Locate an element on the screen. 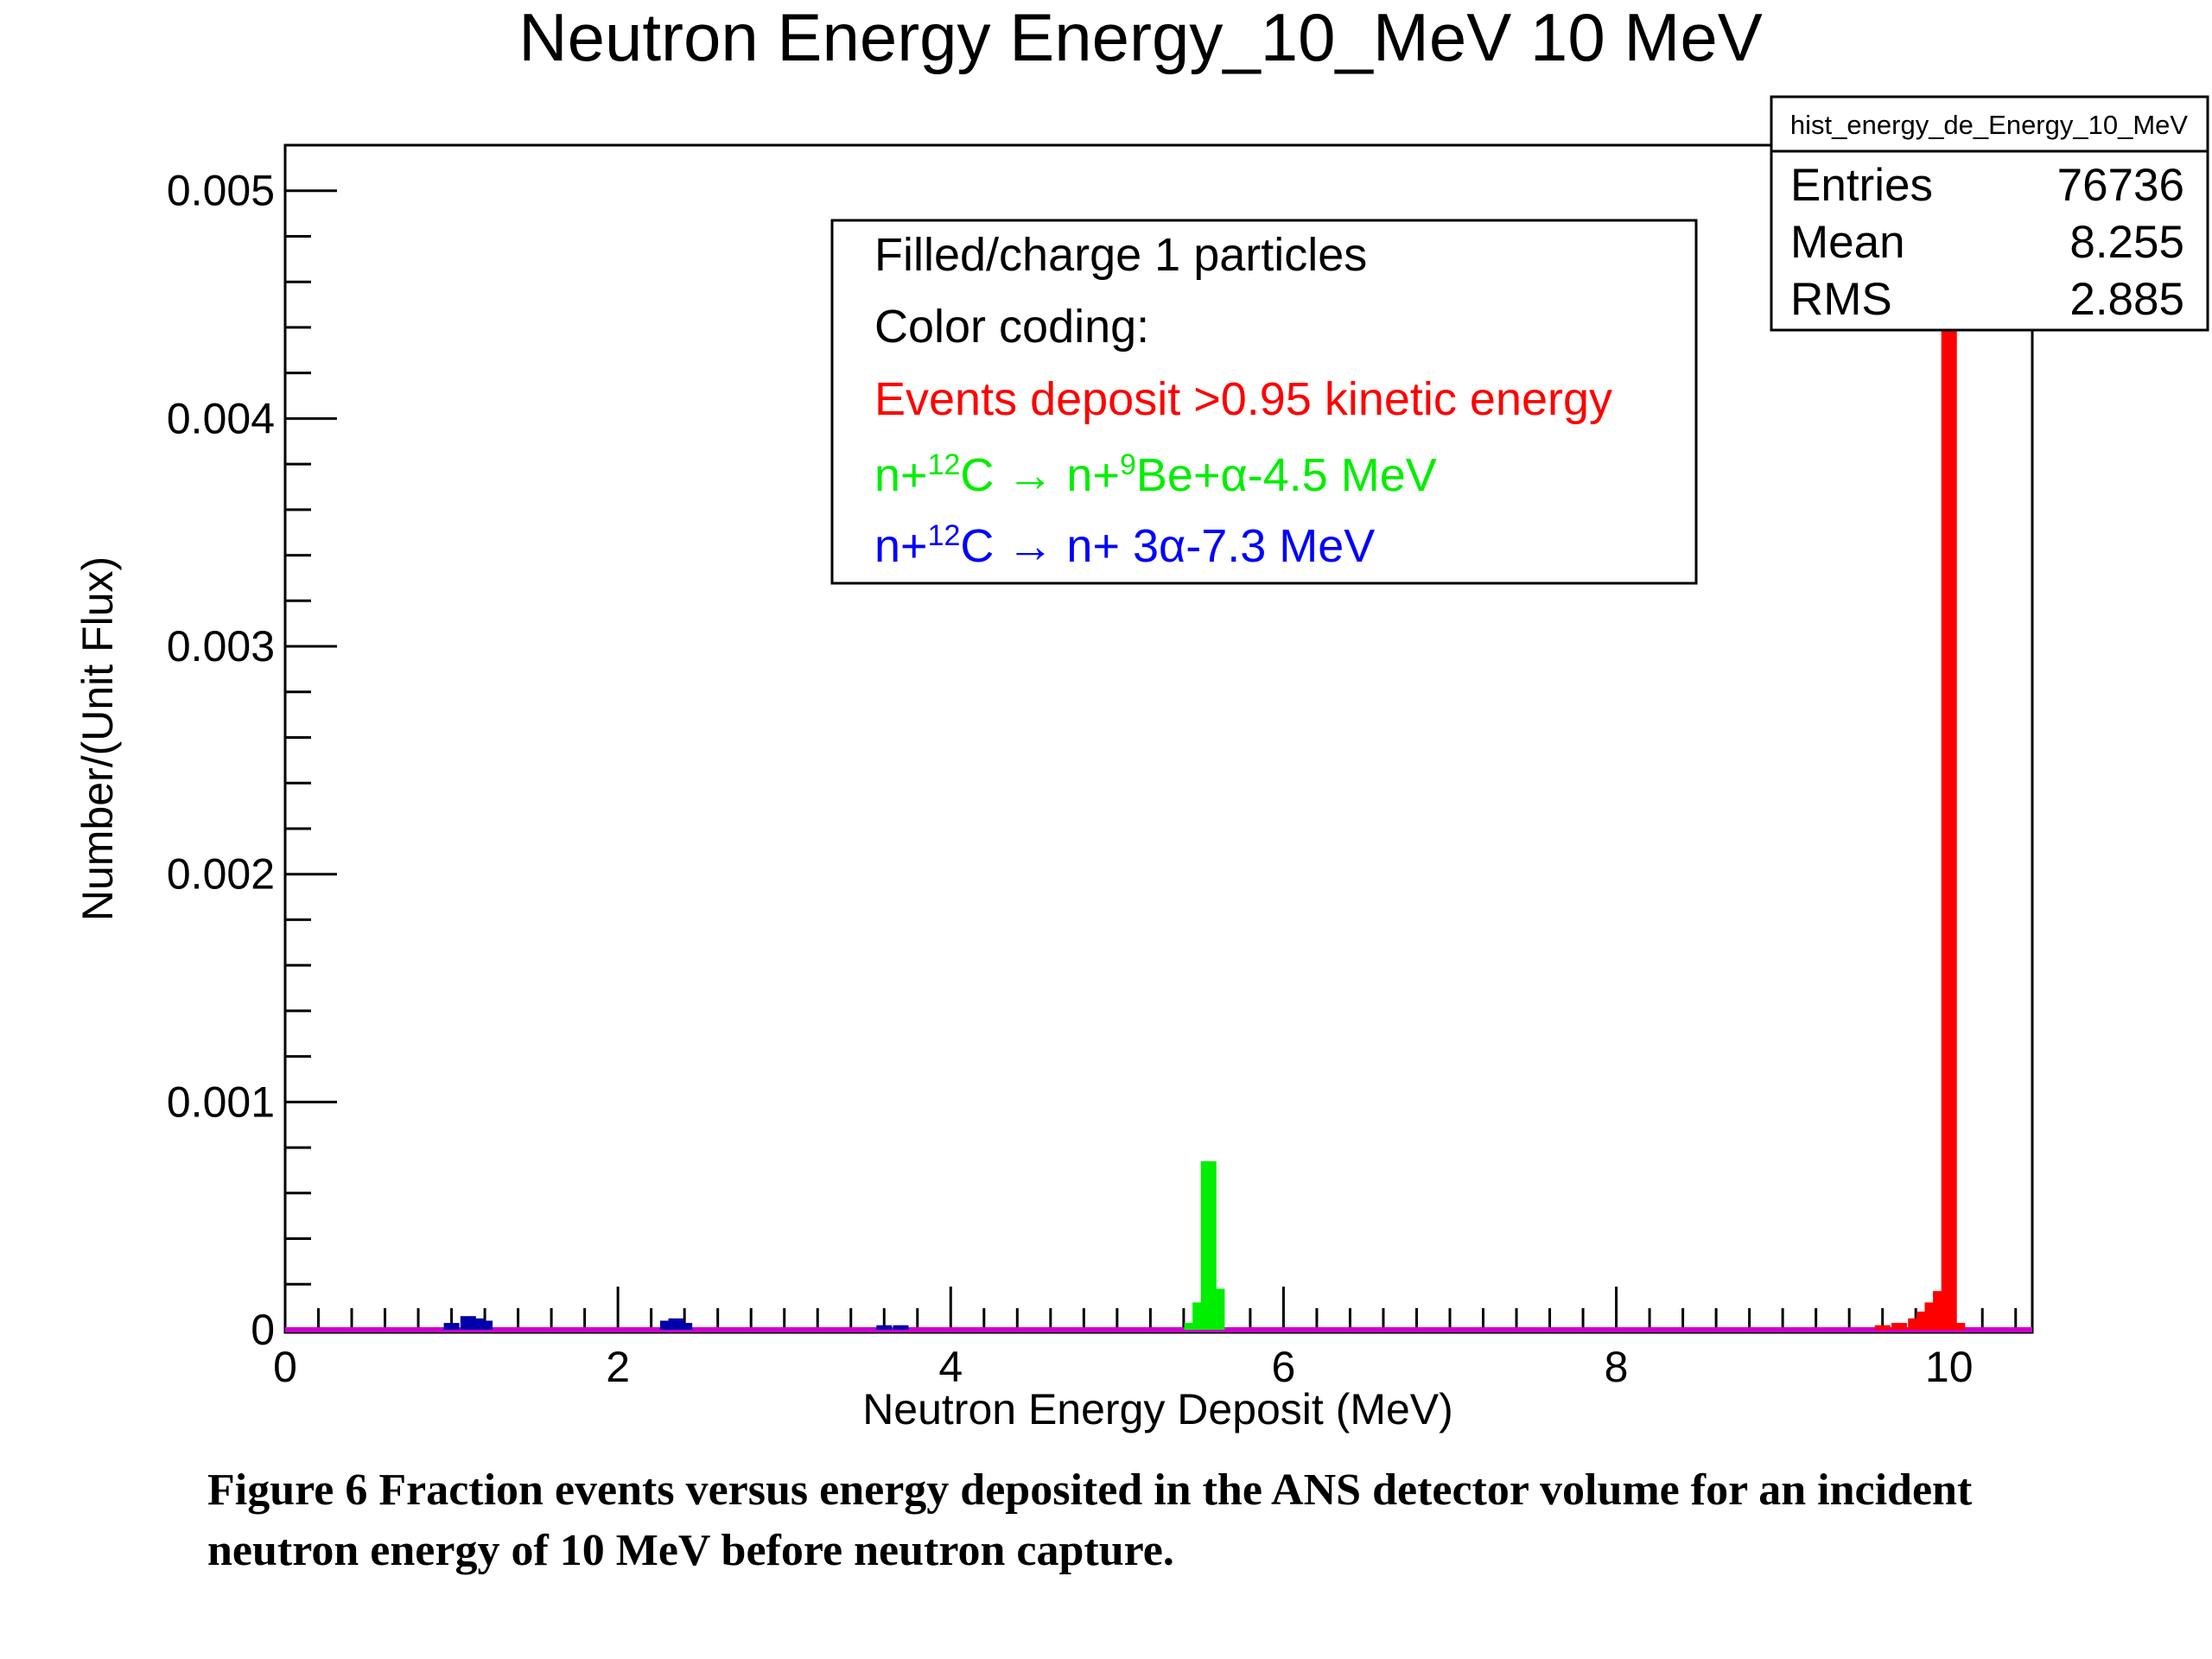  y-axis: 0 0.001 0.002 0.003 0.004 0.005 is located at coordinates (252, 748).